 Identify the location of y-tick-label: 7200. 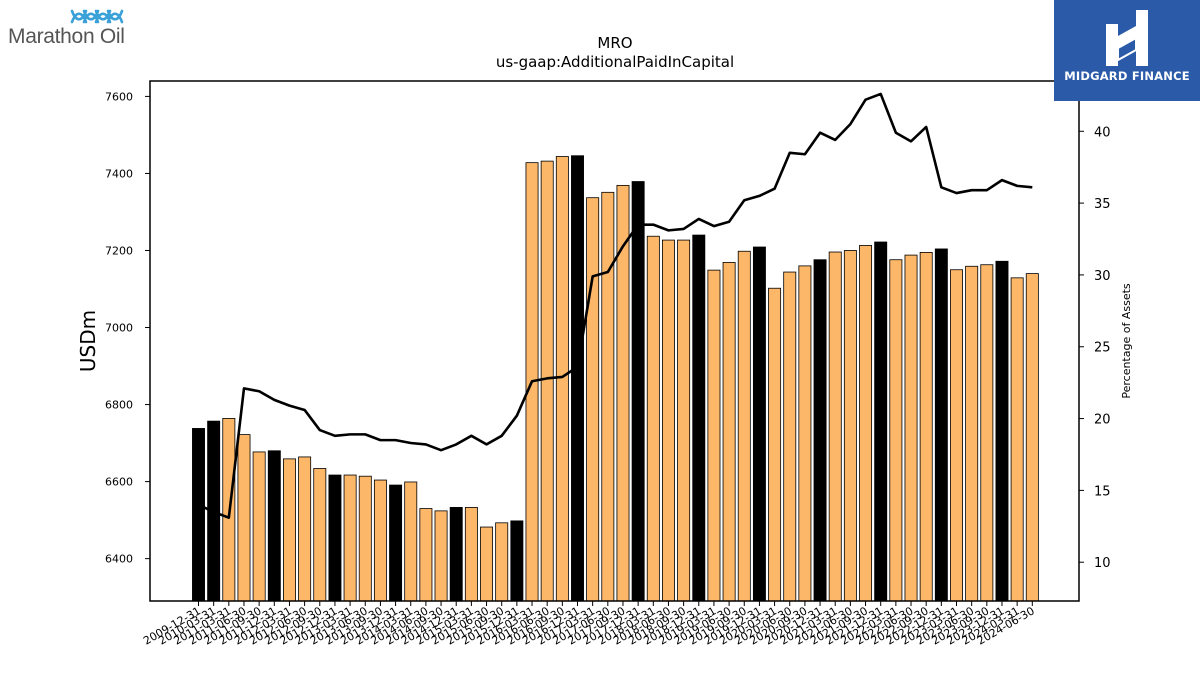
(119, 250).